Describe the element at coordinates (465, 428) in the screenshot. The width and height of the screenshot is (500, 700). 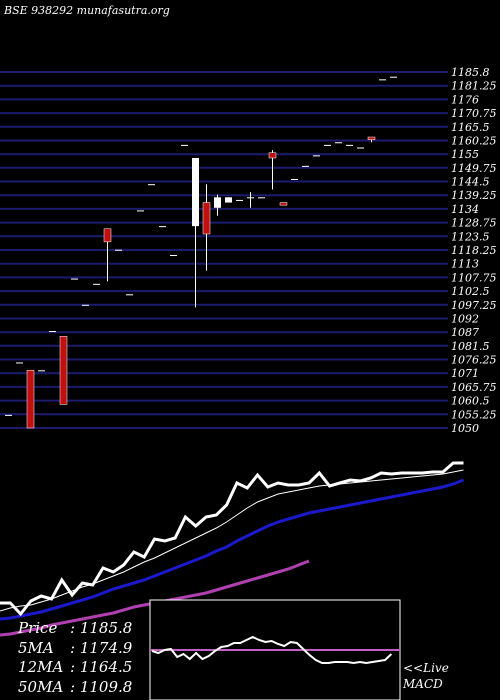
I see `y-tick-label: 1050` at that location.